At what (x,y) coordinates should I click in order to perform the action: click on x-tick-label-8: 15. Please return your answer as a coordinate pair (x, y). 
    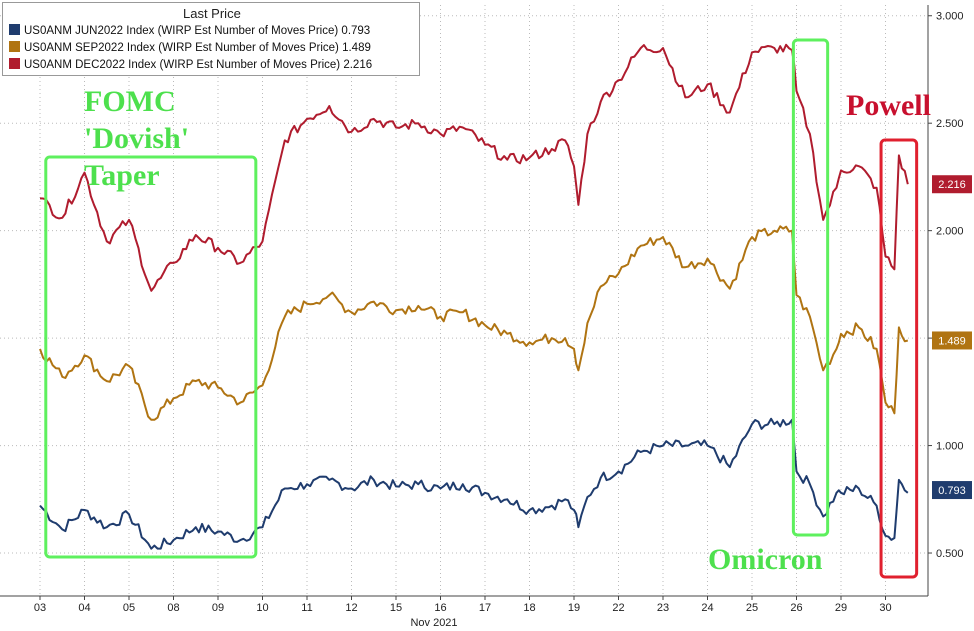
    Looking at the image, I should click on (396, 608).